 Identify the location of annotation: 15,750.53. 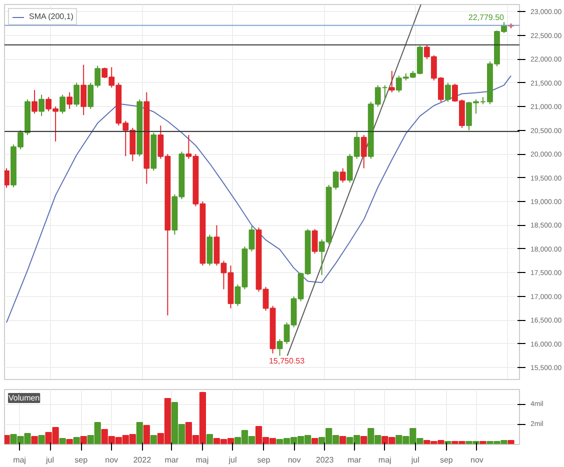
(287, 361).